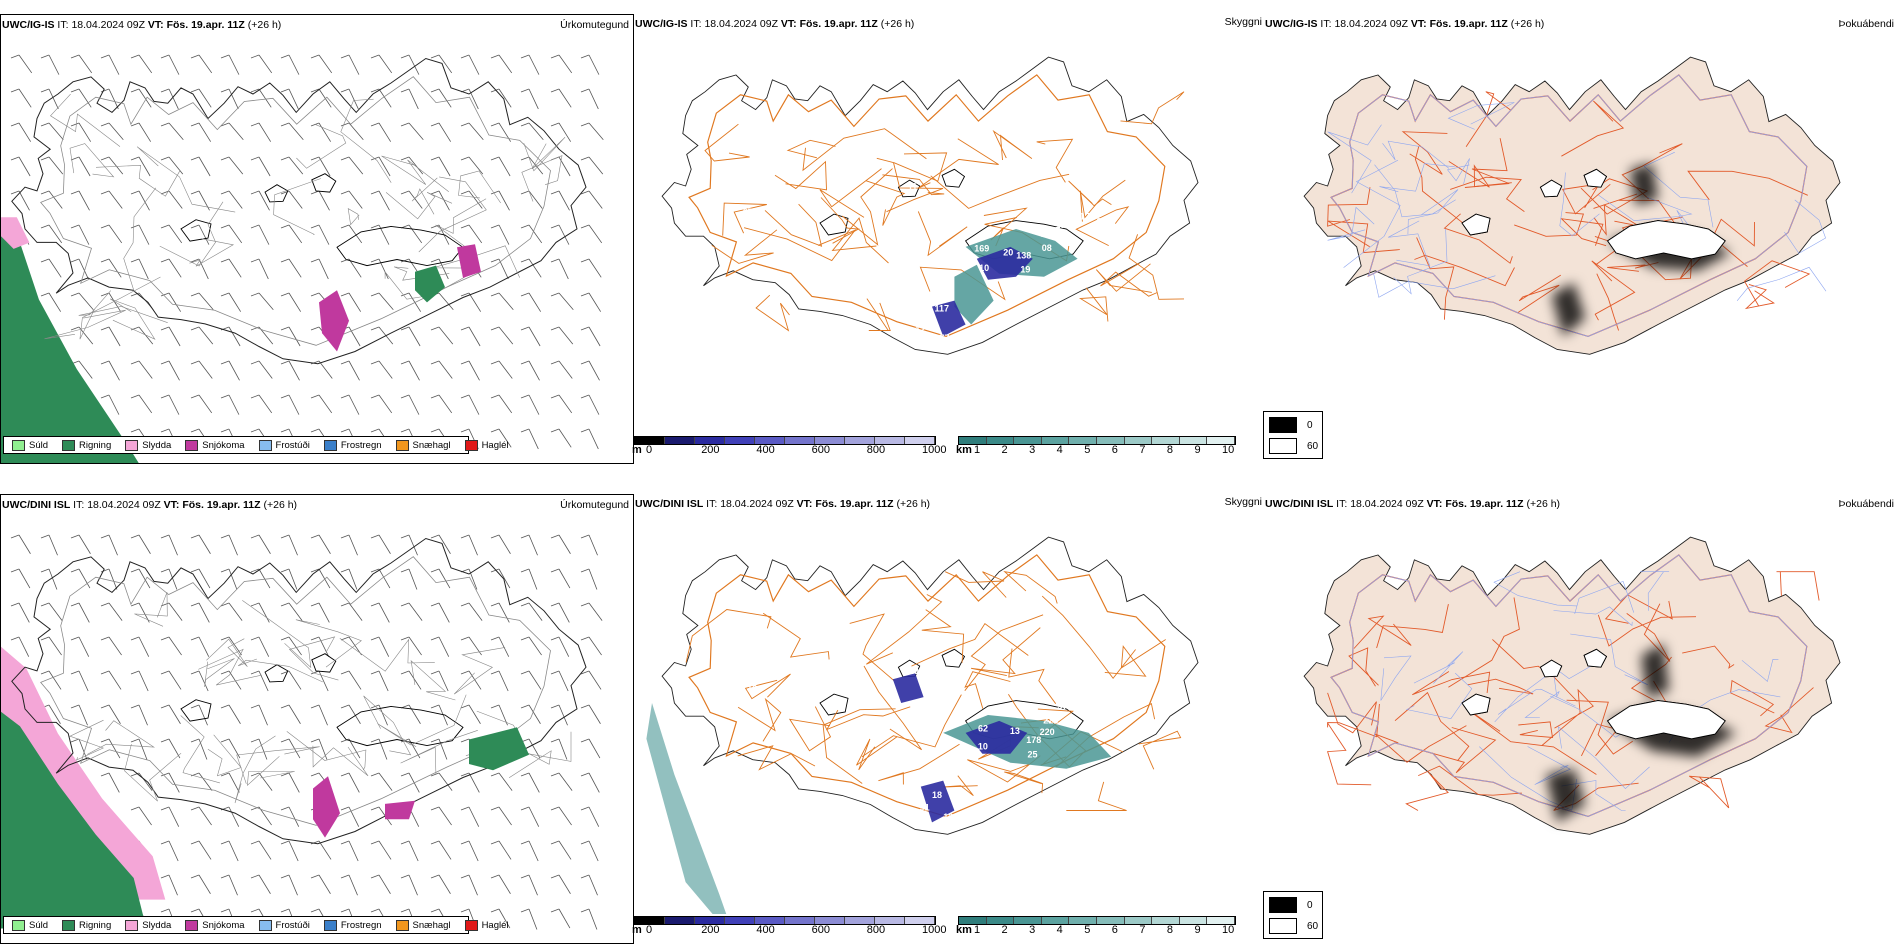  Describe the element at coordinates (925, 808) in the screenshot. I see `ceiling-label: 91` at that location.